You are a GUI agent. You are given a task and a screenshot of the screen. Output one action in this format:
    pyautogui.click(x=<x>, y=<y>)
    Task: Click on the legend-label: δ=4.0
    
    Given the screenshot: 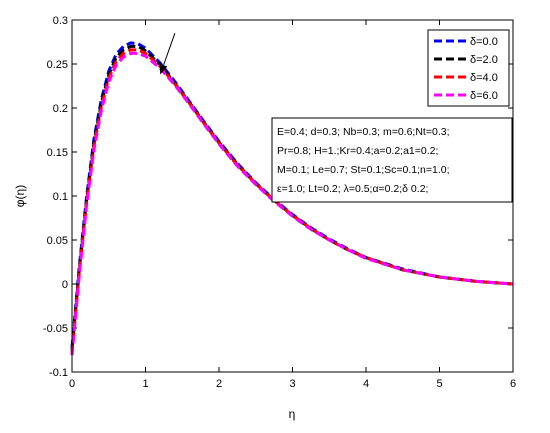 What is the action you would take?
    pyautogui.click(x=484, y=78)
    